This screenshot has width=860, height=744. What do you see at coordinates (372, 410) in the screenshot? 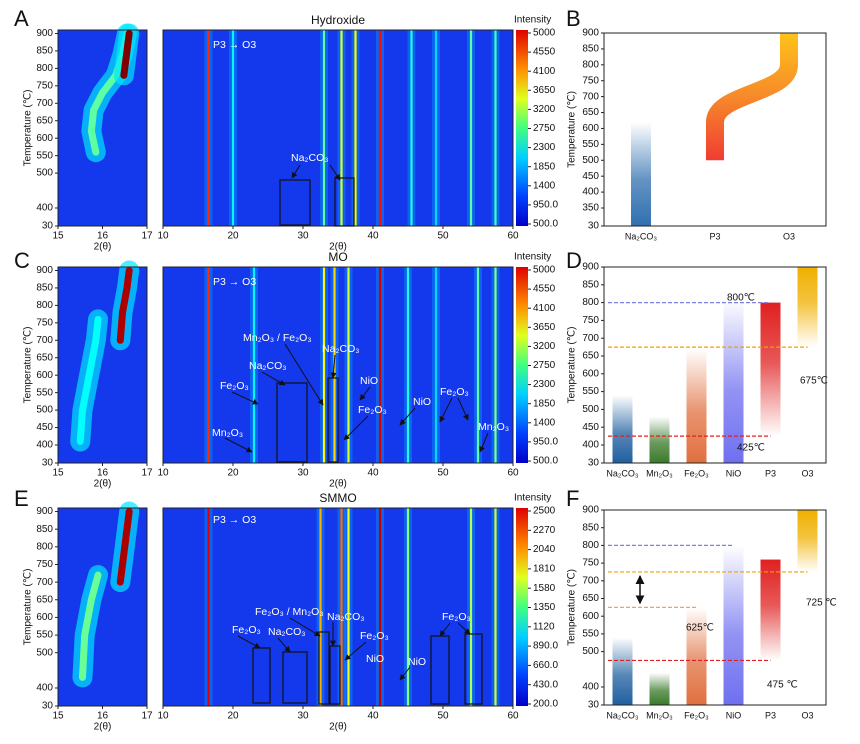
I see `annotation: Fe₂O₃` at bounding box center [372, 410].